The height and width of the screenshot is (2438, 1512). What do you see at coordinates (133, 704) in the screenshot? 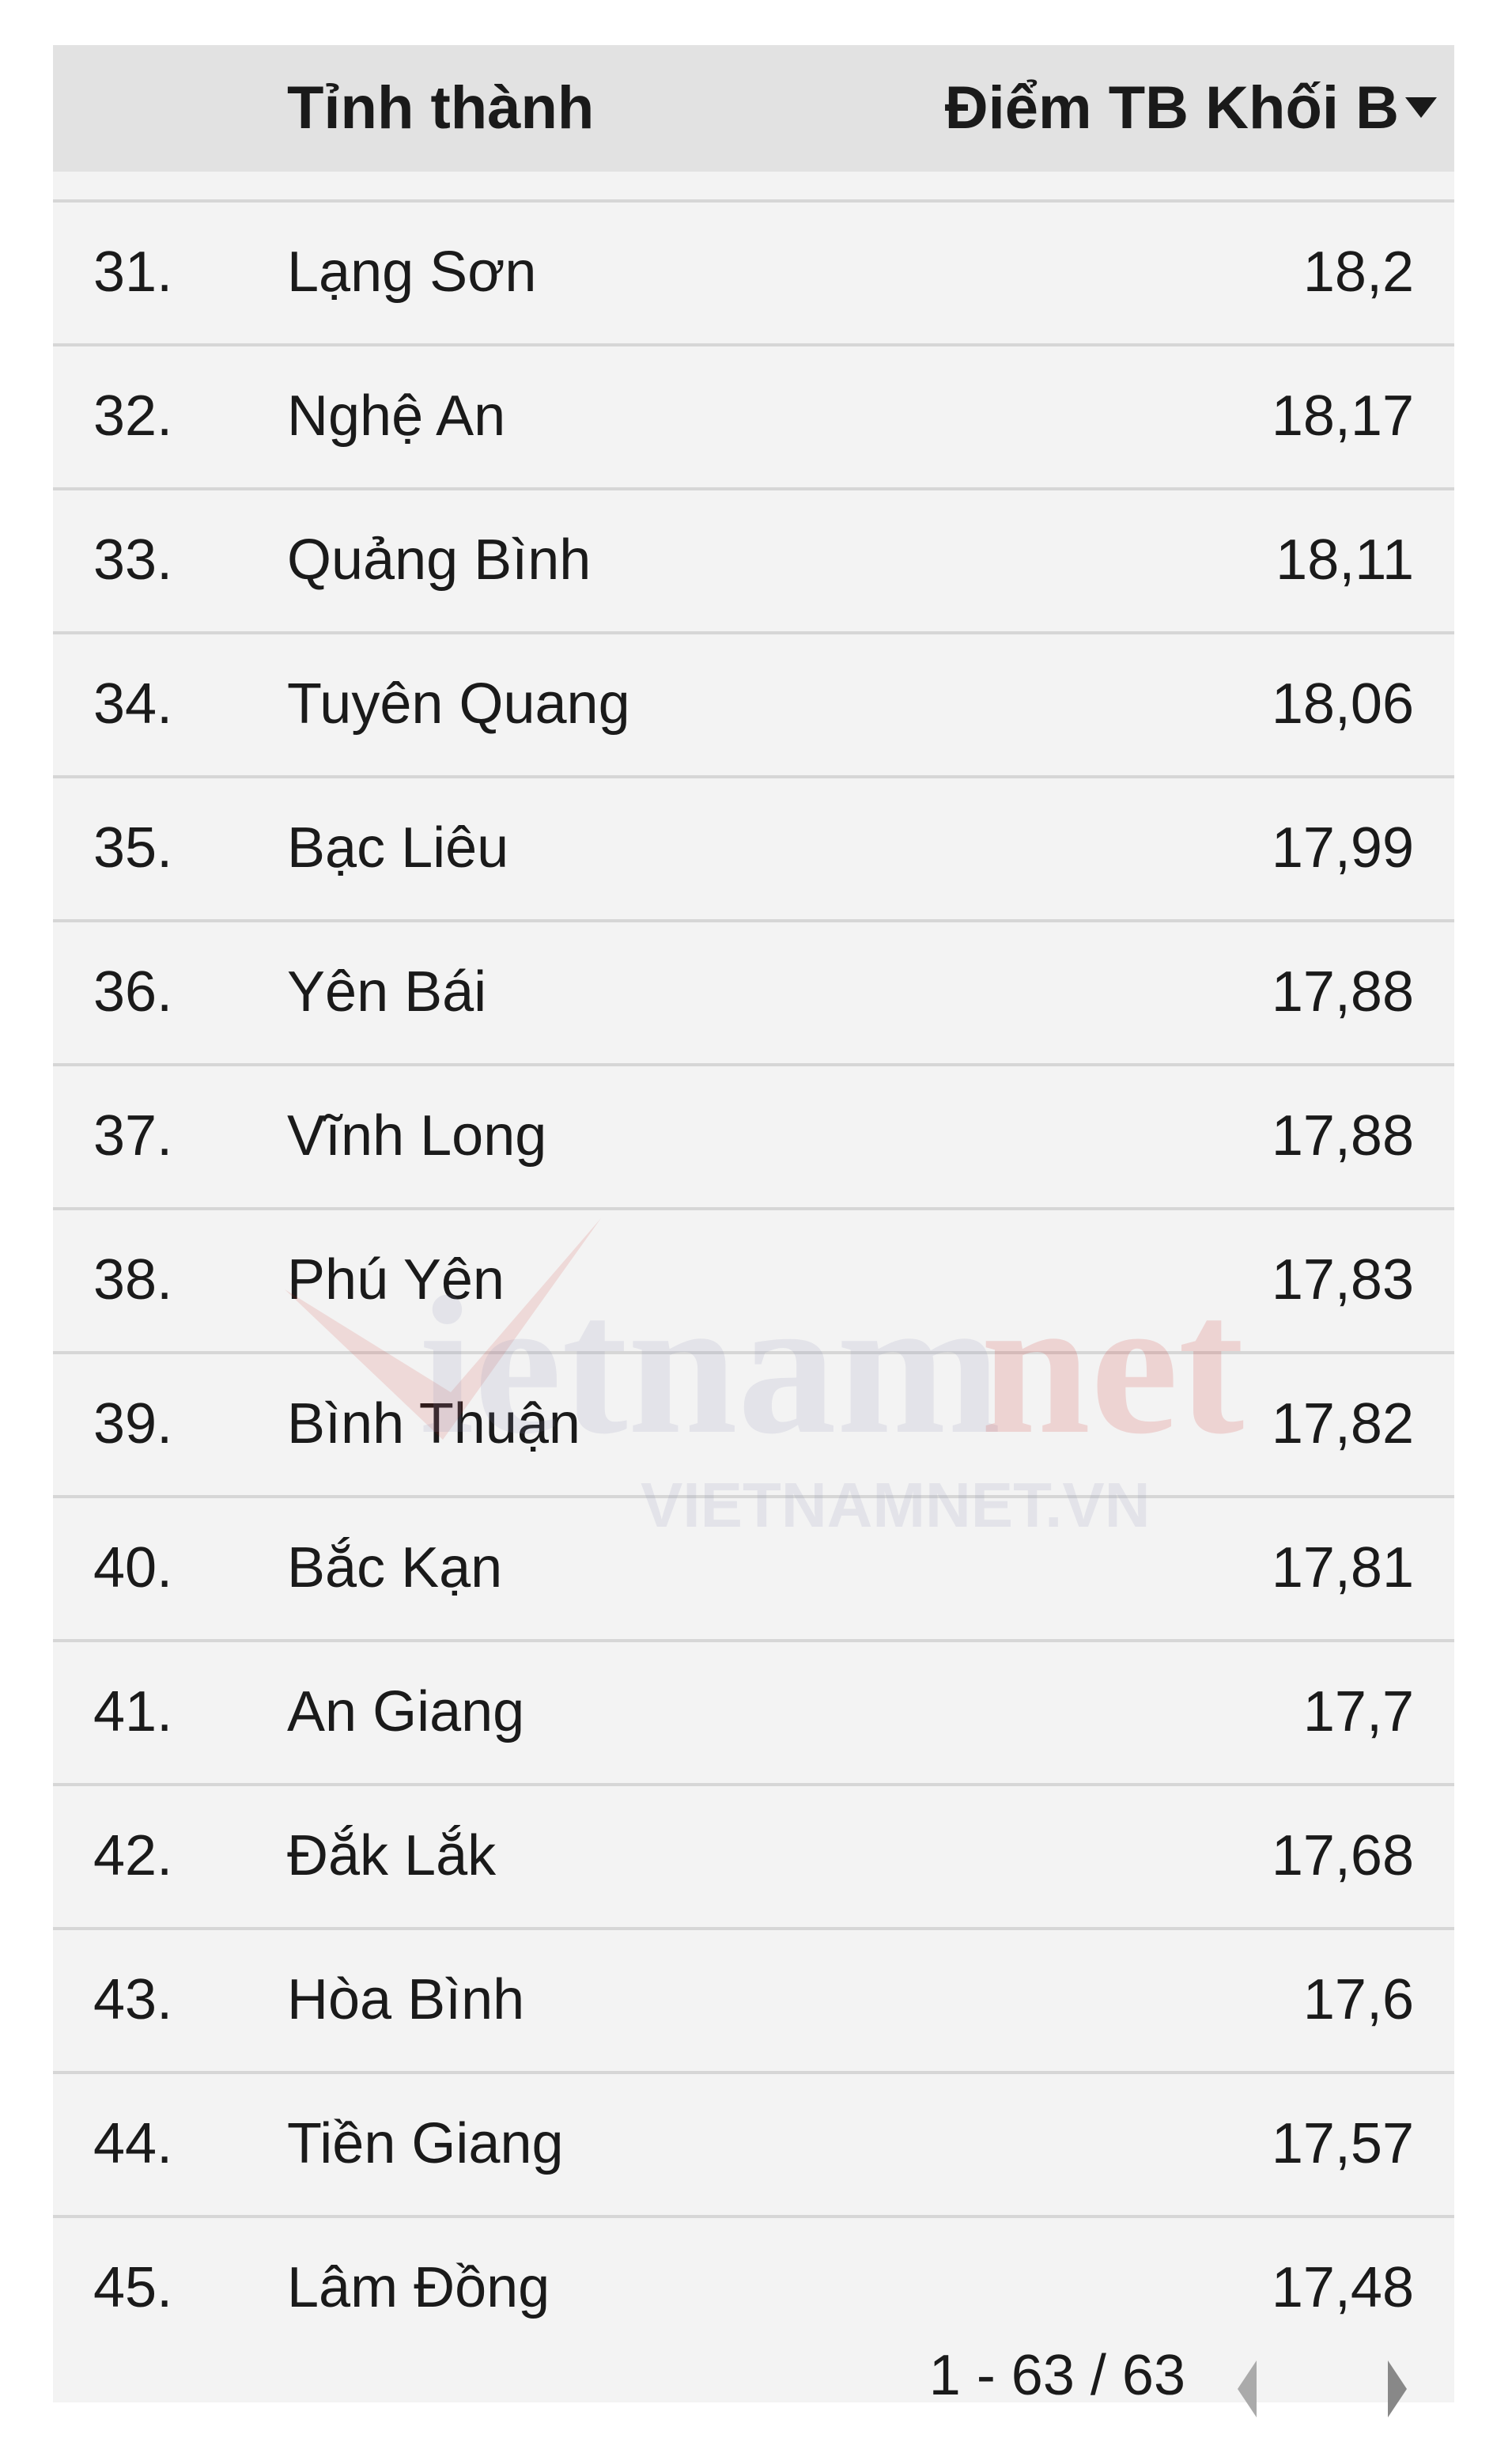
I see `rank-cell: 34.` at bounding box center [133, 704].